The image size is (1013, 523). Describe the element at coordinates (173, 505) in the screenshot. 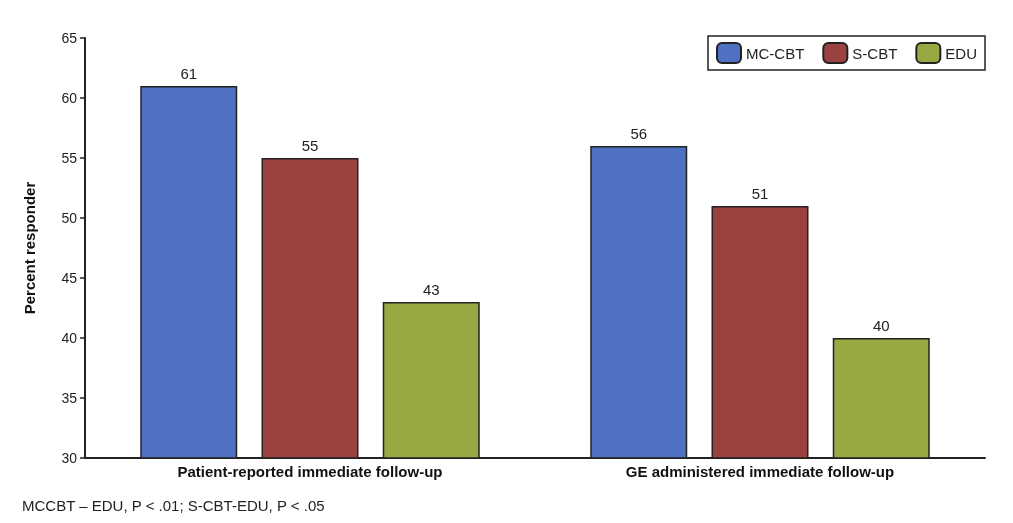

I see `text: MCCBT – EDU, P < .01; S-CBT-EDU, P < .05` at that location.